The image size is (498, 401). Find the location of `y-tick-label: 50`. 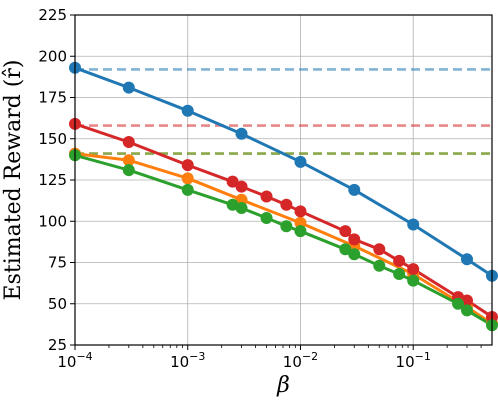

y-tick-label: 50 is located at coordinates (57, 304).